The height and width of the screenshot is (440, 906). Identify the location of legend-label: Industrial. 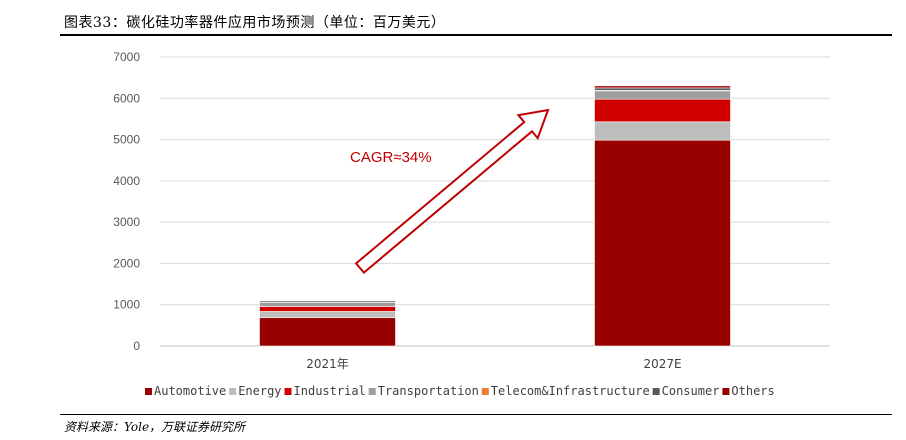
(330, 391).